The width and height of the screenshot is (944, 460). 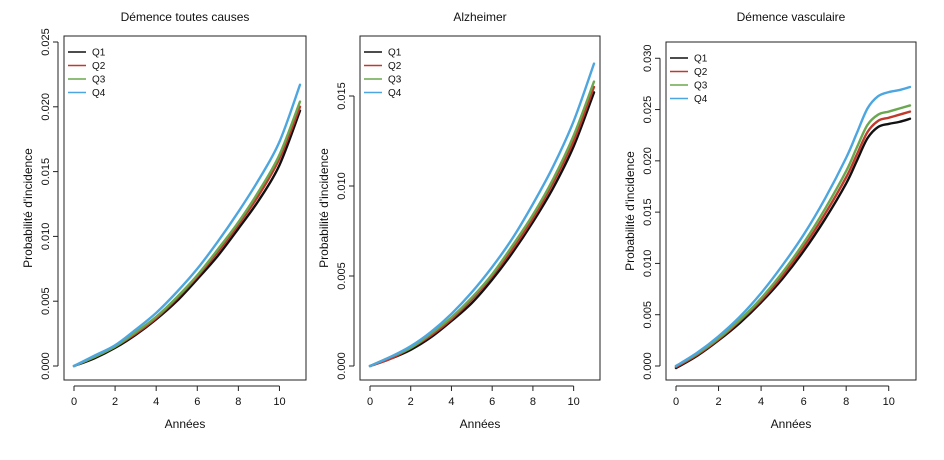 What do you see at coordinates (648, 58) in the screenshot?
I see `y-tick-label: 0.030` at bounding box center [648, 58].